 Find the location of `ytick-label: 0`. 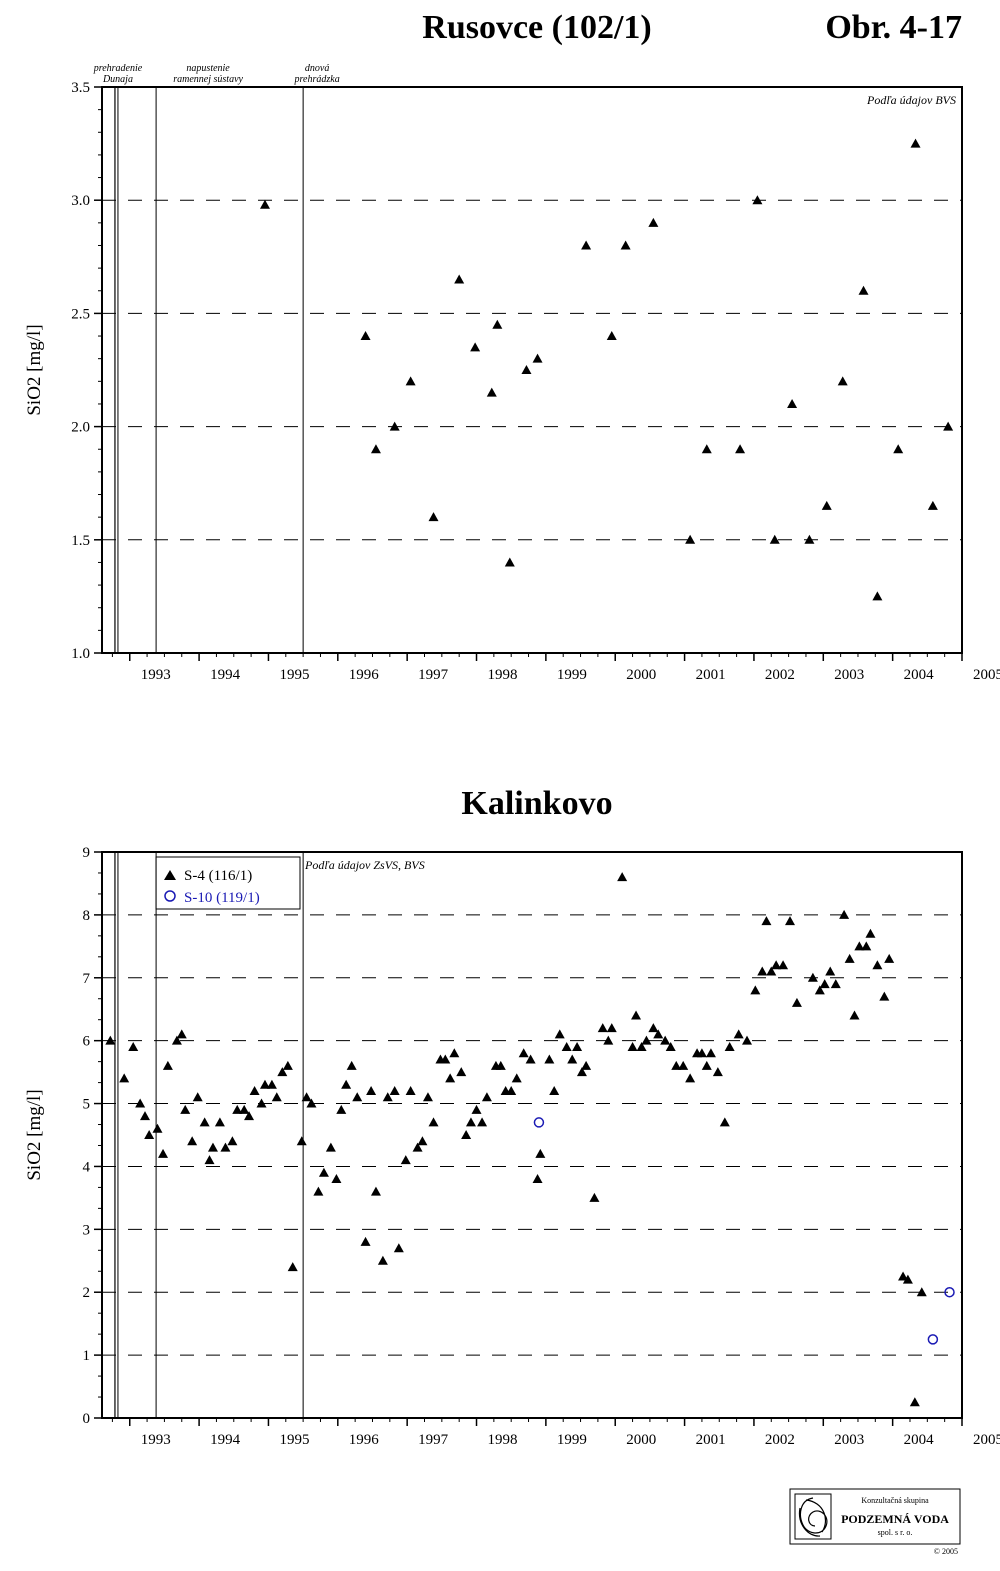

ytick-label: 0 is located at coordinates (87, 1419).